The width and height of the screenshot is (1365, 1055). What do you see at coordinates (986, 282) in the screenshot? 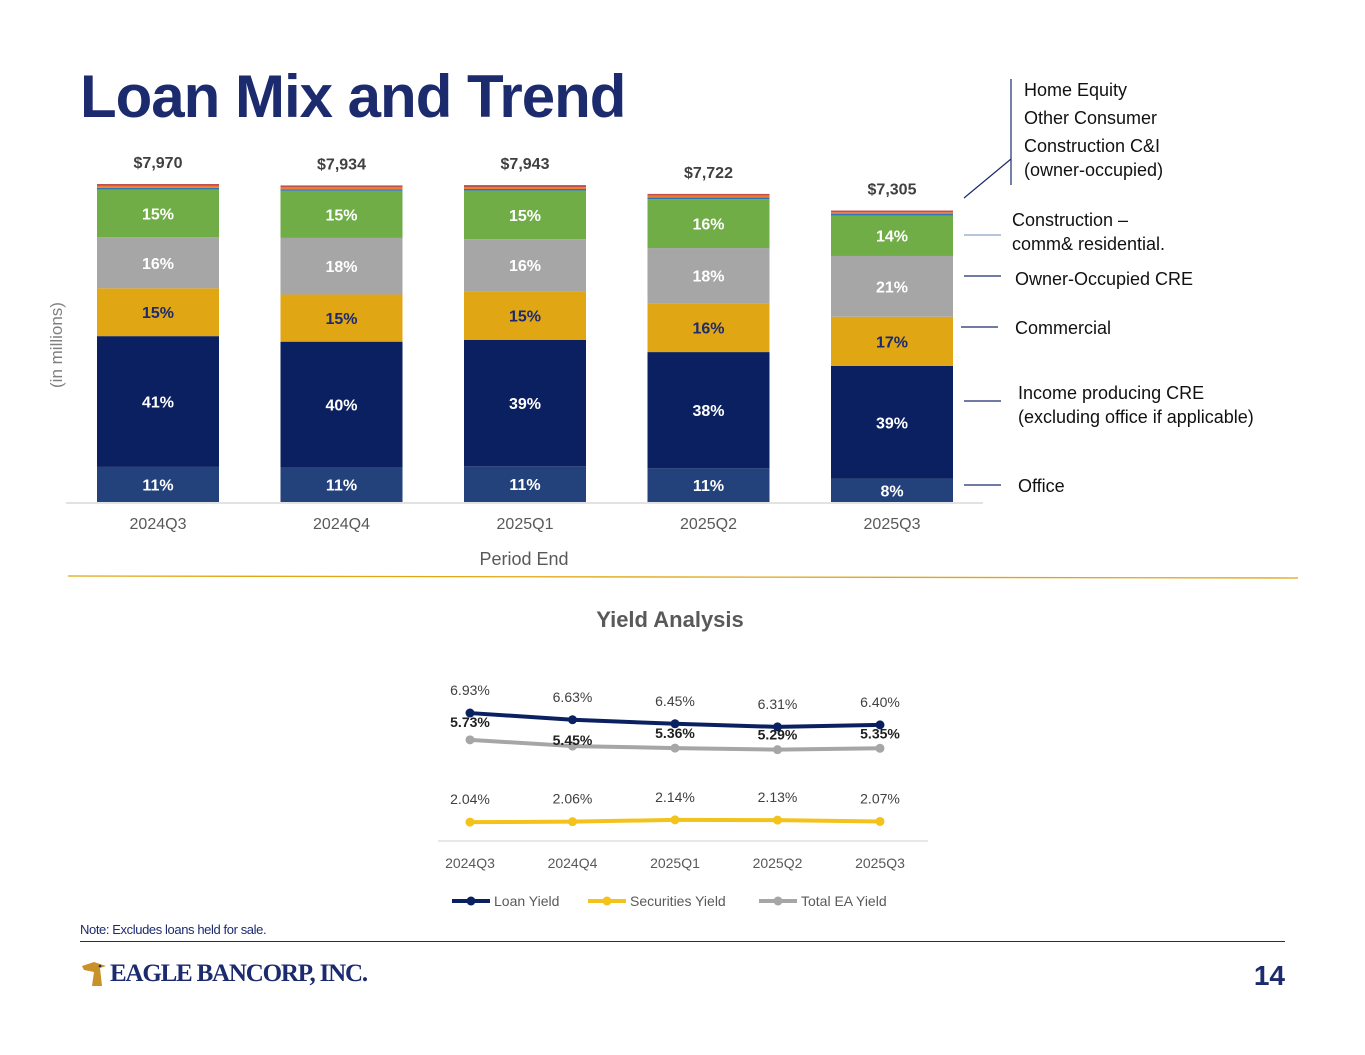
I see `legend-connectors` at bounding box center [986, 282].